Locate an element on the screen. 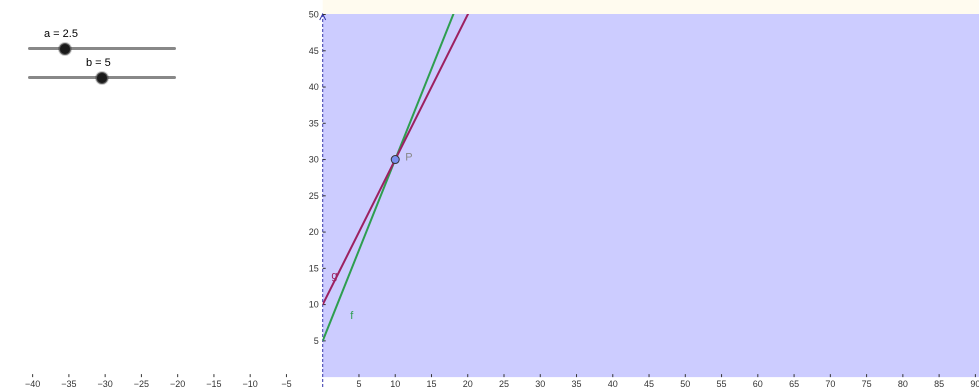 This screenshot has height=388, width=979. slider-a-track is located at coordinates (102, 48).